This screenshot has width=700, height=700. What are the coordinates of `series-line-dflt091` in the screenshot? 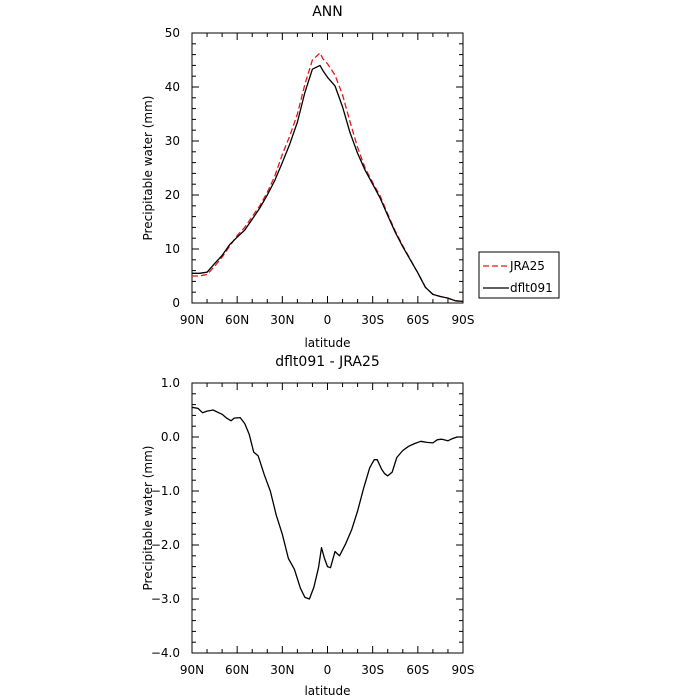 It's located at (328, 183).